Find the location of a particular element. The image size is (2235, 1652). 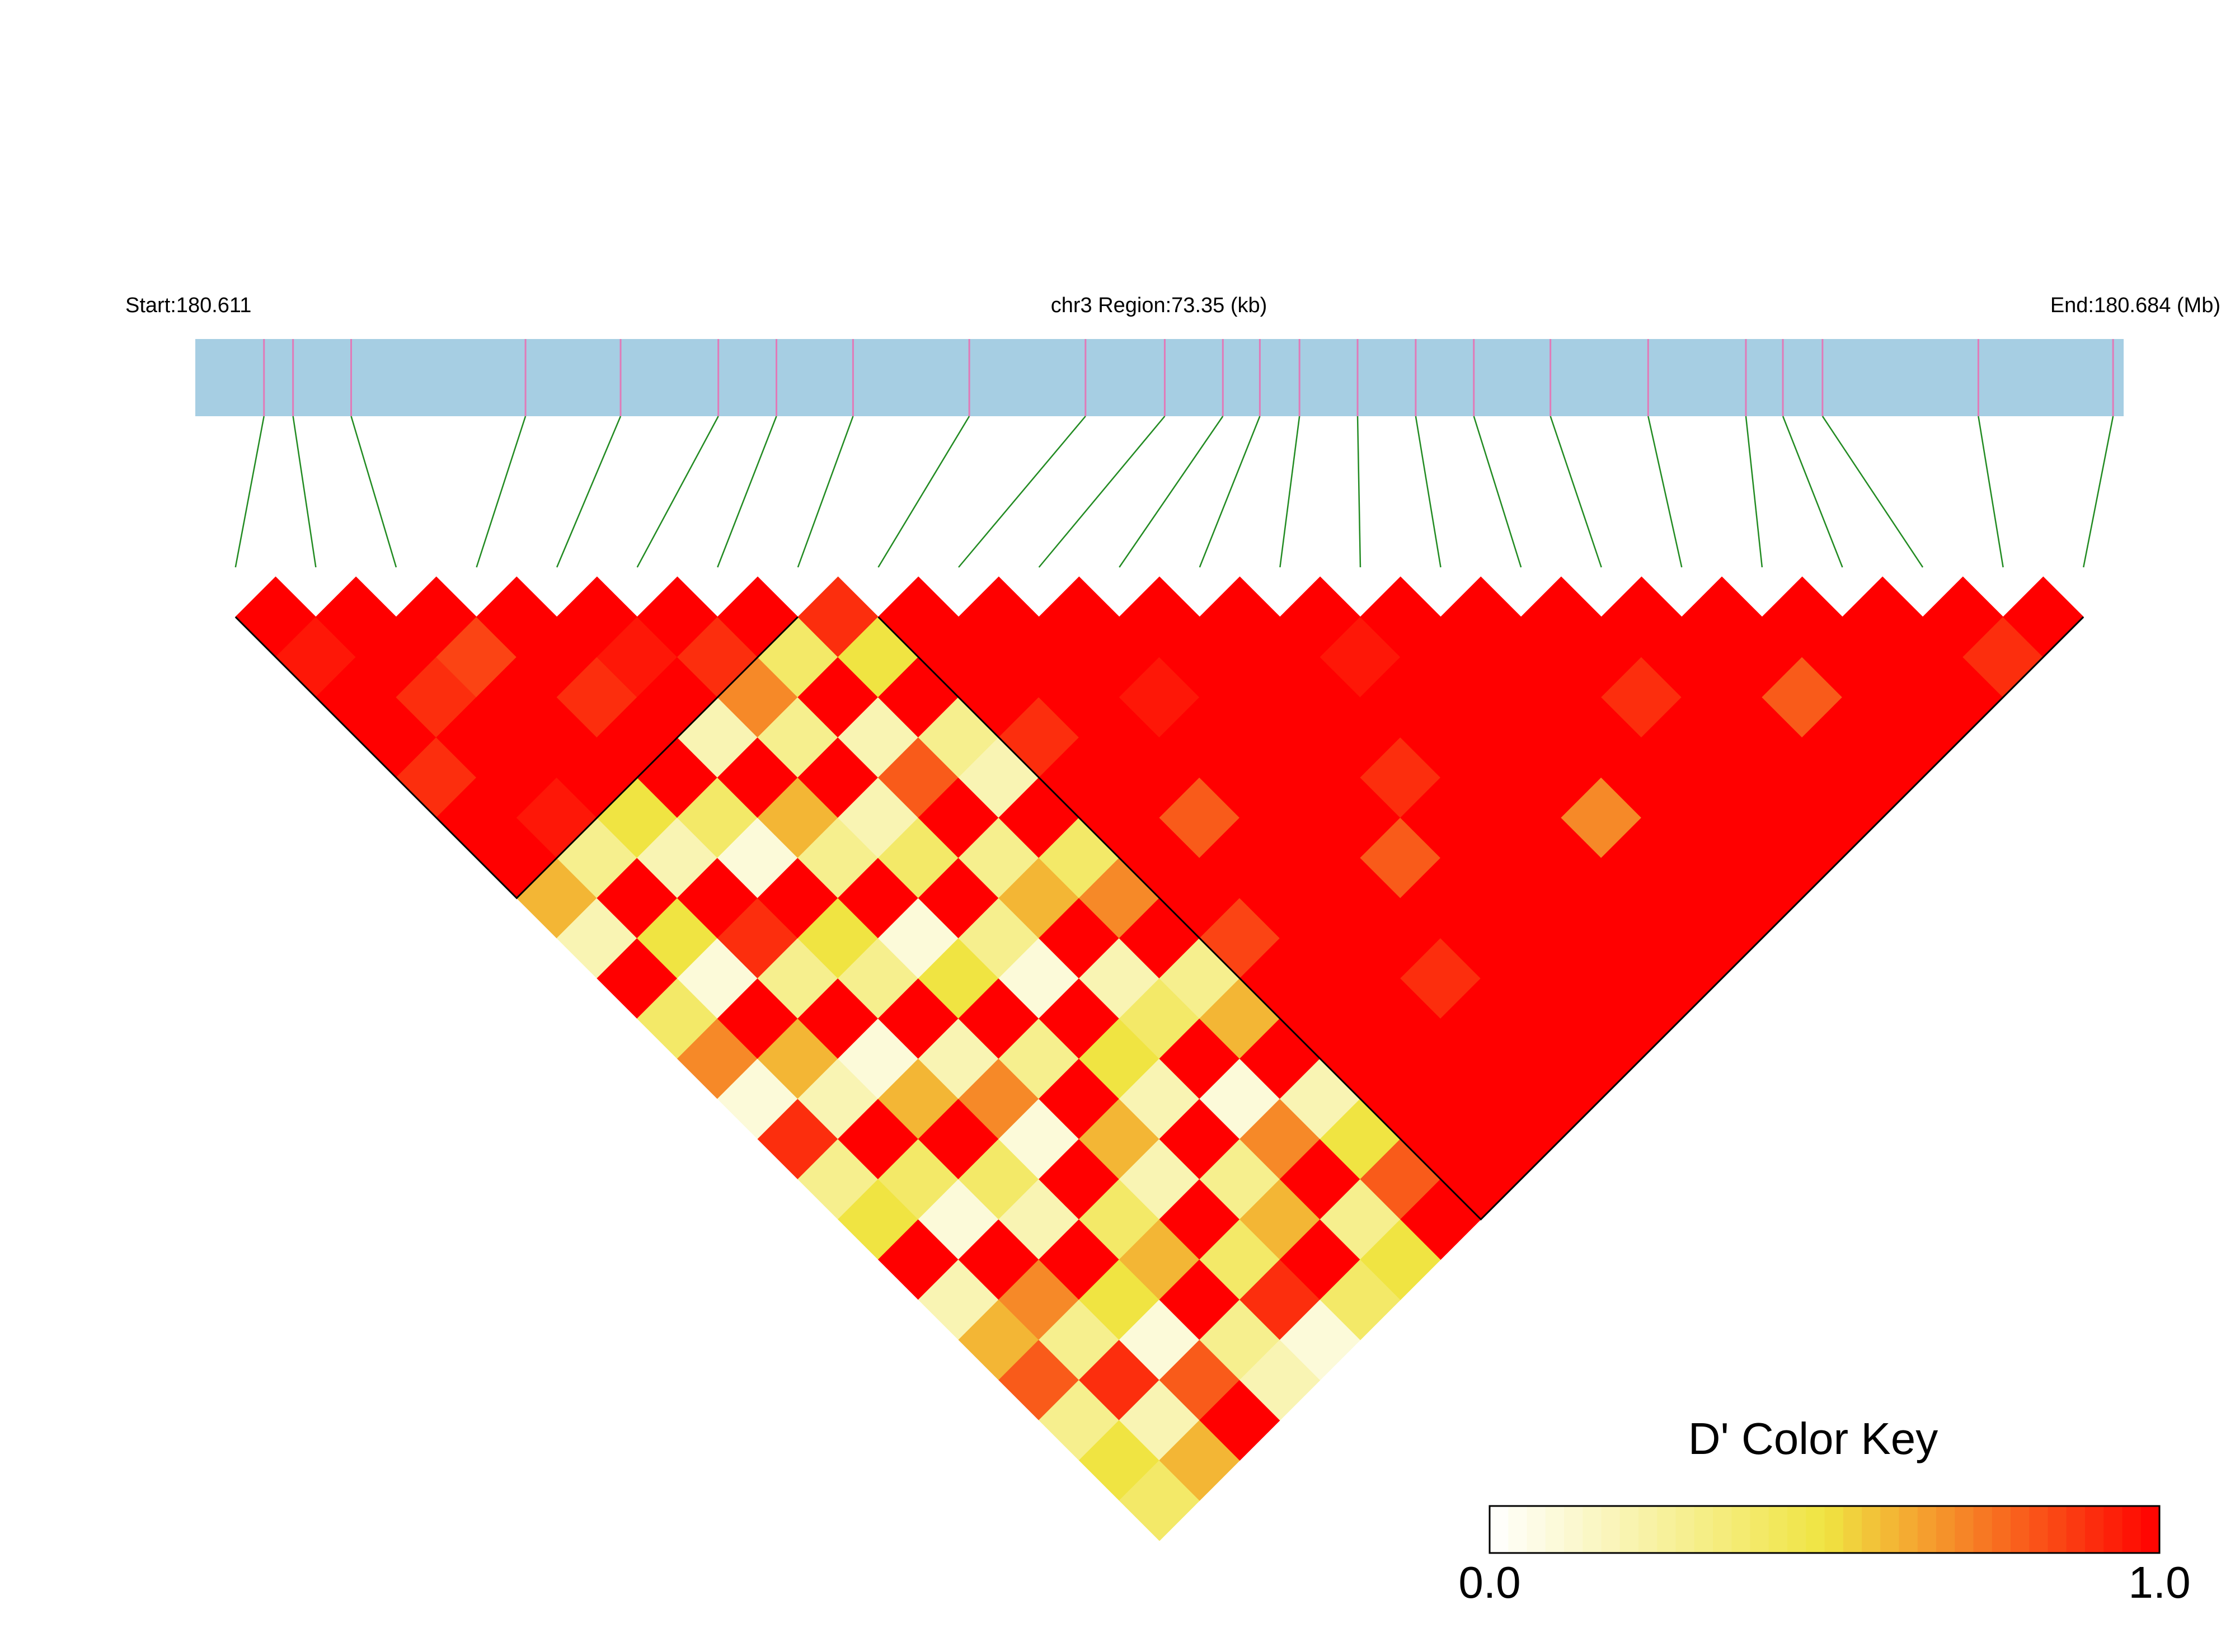

end-label: End:180.684 (Mb) is located at coordinates (2135, 306).